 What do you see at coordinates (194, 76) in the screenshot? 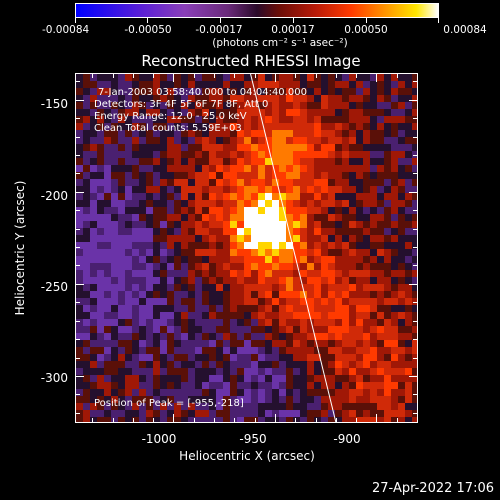
I see `axis-tick-mark` at bounding box center [194, 76].